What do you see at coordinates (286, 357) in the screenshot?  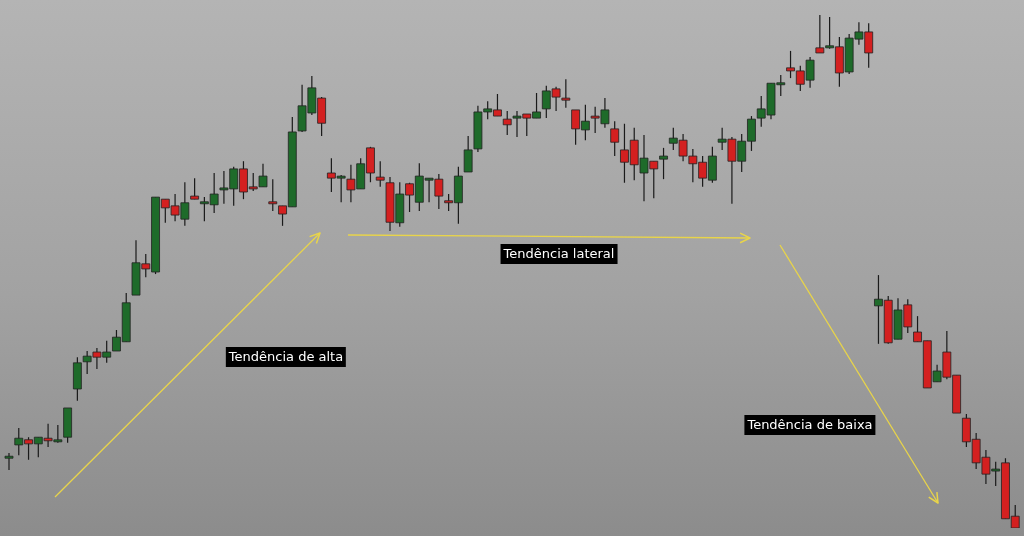 I see `annotation: Tendência de alta` at bounding box center [286, 357].